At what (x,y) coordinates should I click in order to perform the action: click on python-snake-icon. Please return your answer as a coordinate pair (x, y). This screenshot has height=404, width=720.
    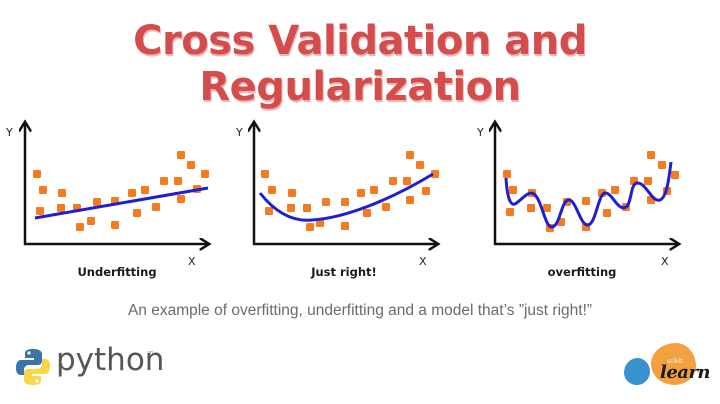
    Looking at the image, I should click on (33, 367).